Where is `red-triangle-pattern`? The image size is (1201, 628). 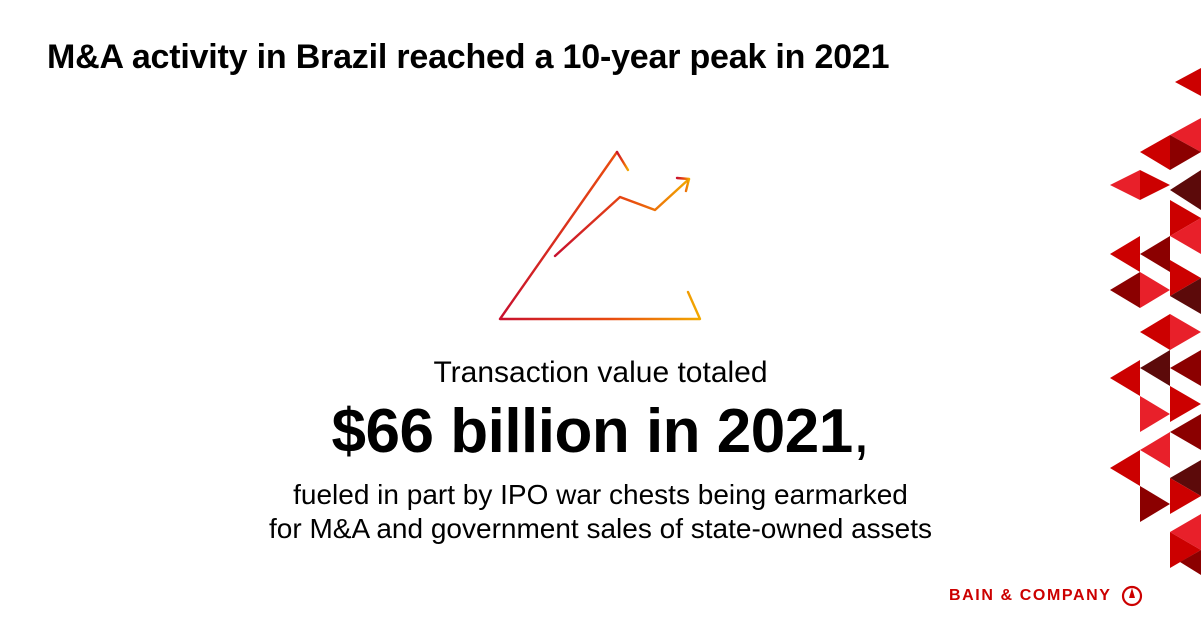
red-triangle-pattern is located at coordinates (1155, 321).